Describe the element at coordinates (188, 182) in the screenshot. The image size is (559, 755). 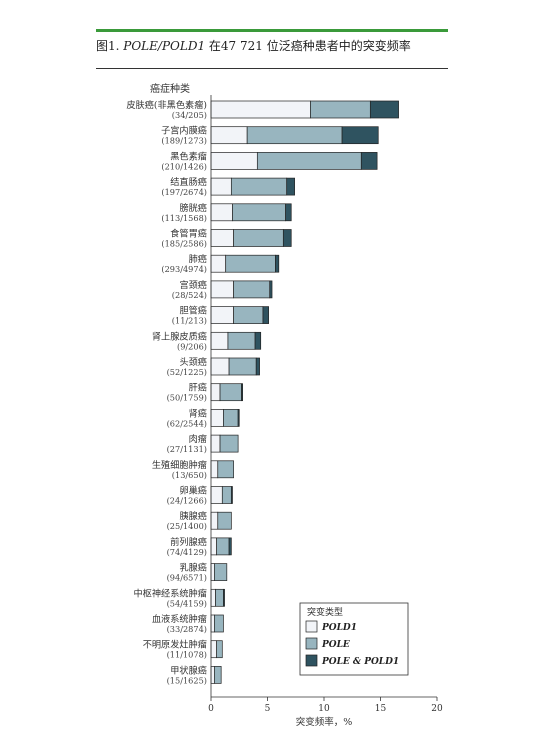
I see `category-label: 结直肠癌` at that location.